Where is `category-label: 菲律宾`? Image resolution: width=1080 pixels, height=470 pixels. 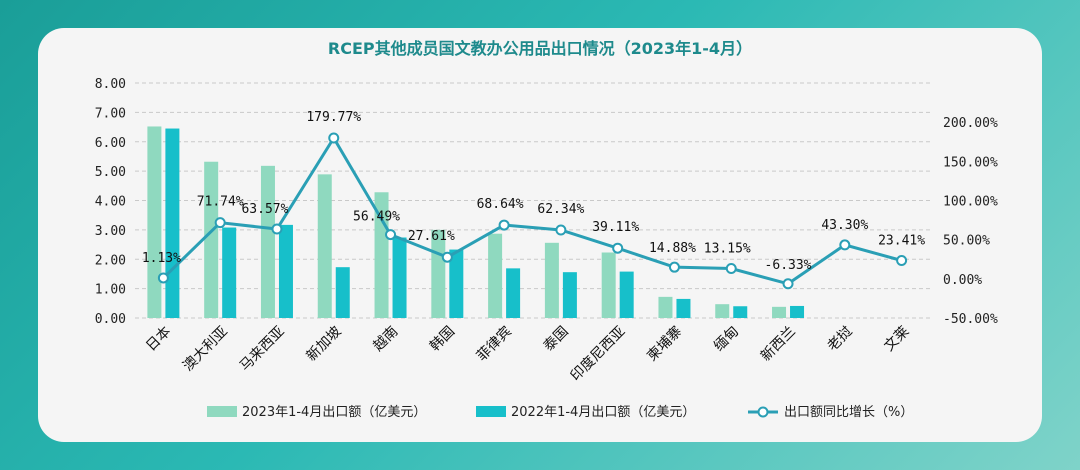 category-label: 菲律宾 is located at coordinates (494, 344).